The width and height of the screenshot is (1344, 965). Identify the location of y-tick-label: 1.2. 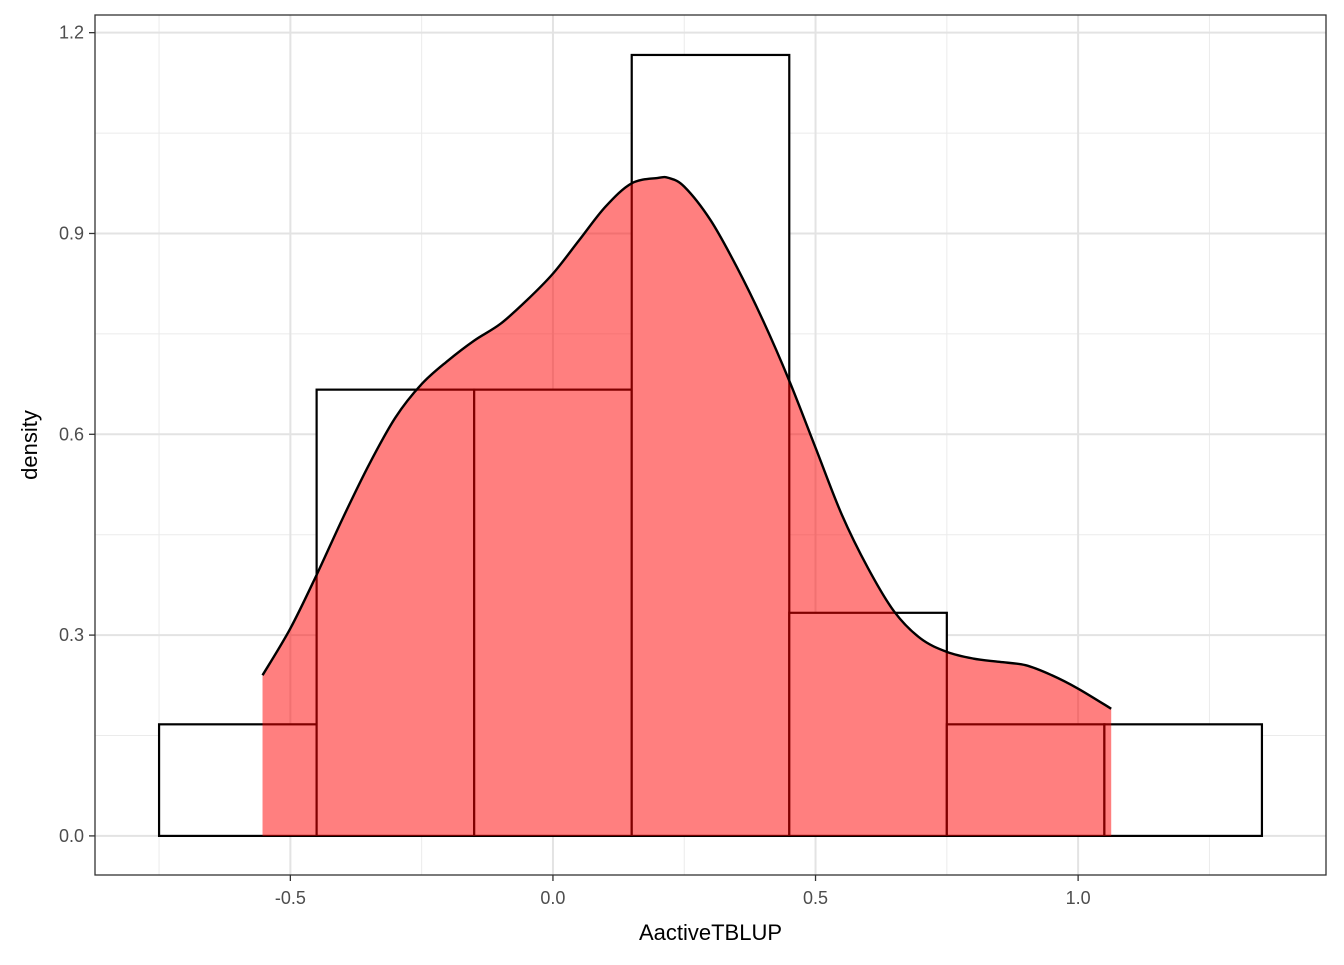
(71, 33).